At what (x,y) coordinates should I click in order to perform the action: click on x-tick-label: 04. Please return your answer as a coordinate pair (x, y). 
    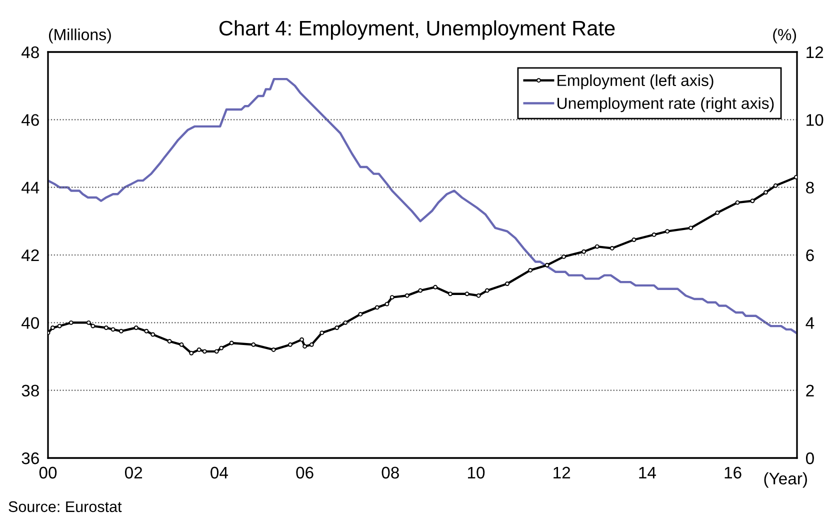
    Looking at the image, I should click on (219, 472).